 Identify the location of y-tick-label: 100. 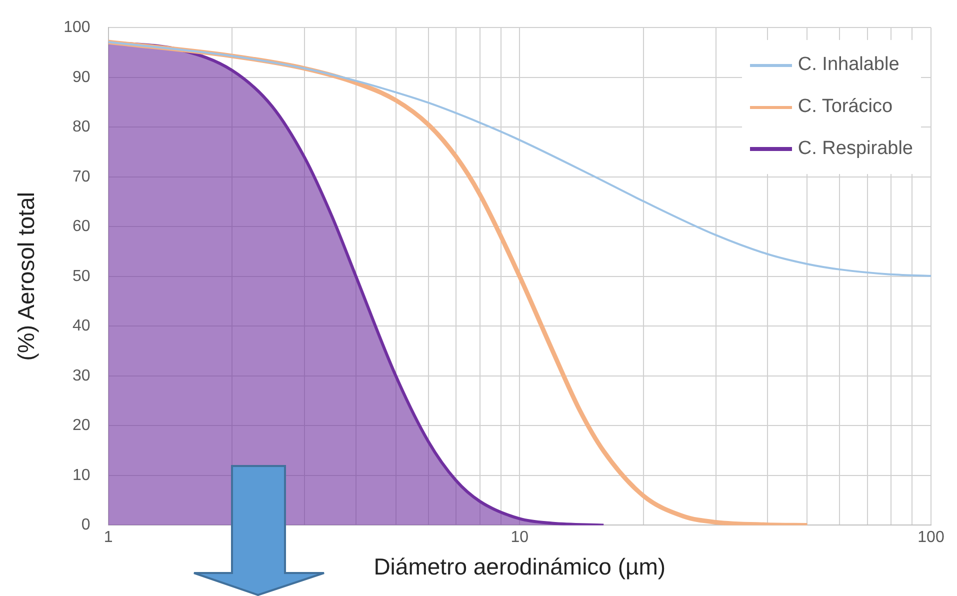
(77, 27).